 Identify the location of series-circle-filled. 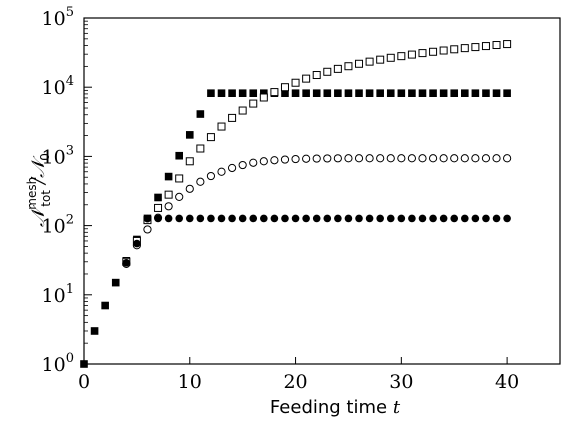
(316, 240).